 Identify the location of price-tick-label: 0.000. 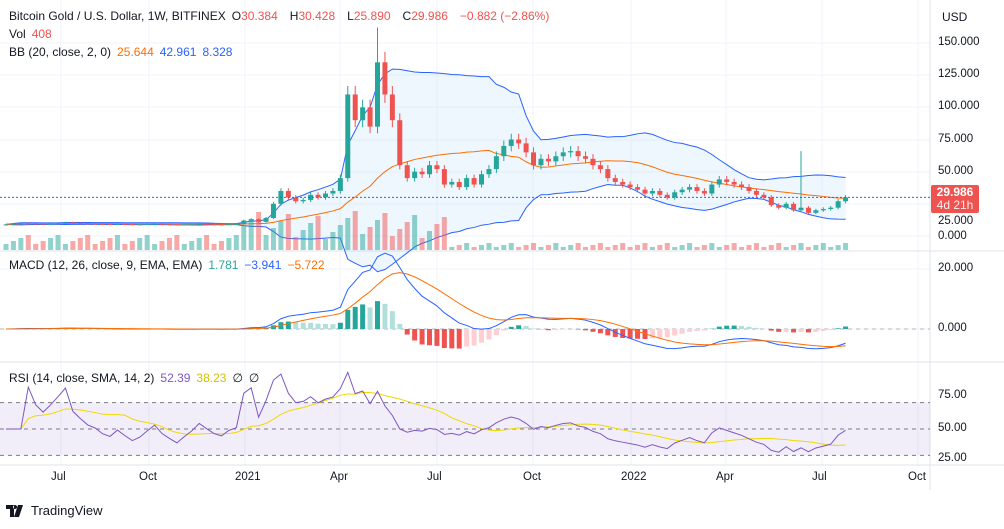
(952, 236).